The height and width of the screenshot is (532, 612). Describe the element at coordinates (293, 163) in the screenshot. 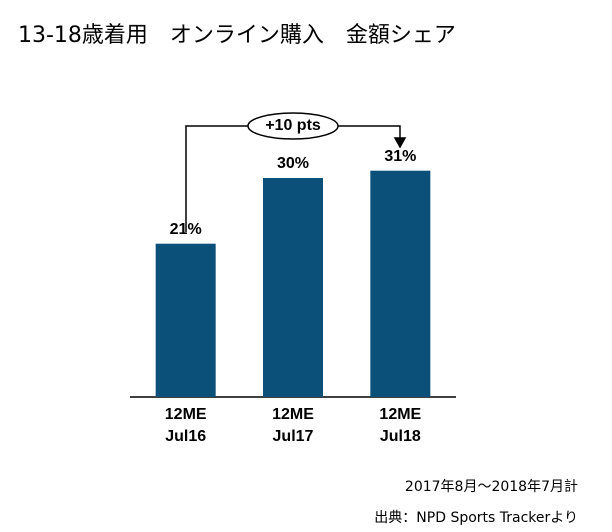

I see `value-label: 30%` at that location.